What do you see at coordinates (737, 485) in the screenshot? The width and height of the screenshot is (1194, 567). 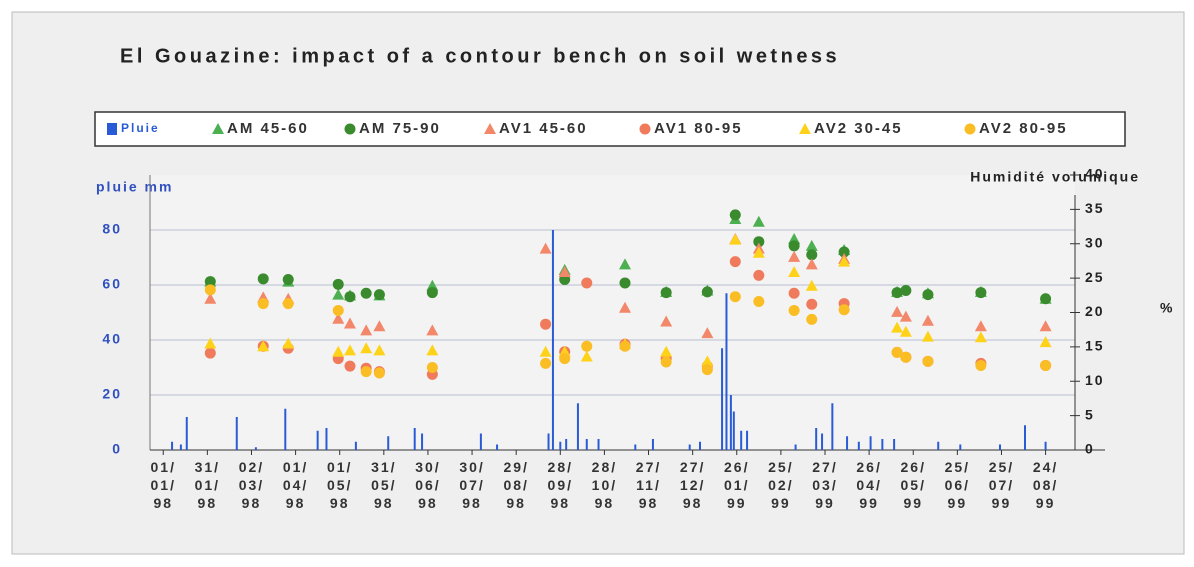 I see `x-tick-label: 26/ 01/ 99` at bounding box center [737, 485].